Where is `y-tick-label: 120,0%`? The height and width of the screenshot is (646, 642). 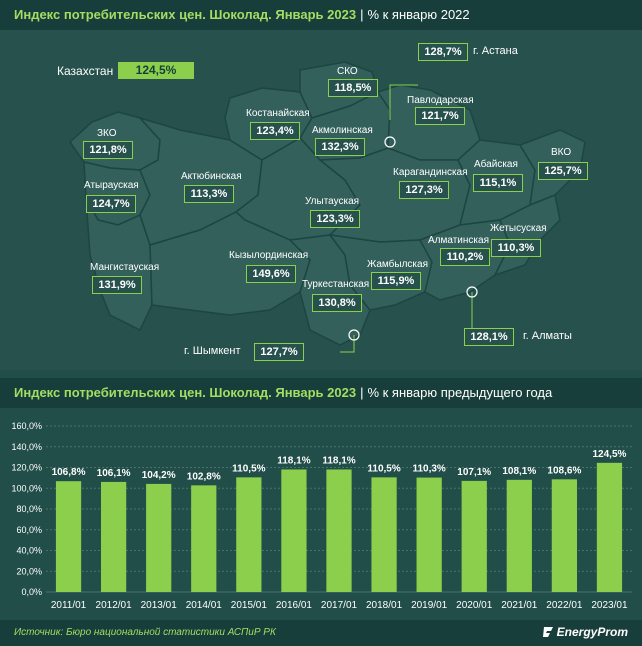 y-tick-label: 120,0% is located at coordinates (26, 468).